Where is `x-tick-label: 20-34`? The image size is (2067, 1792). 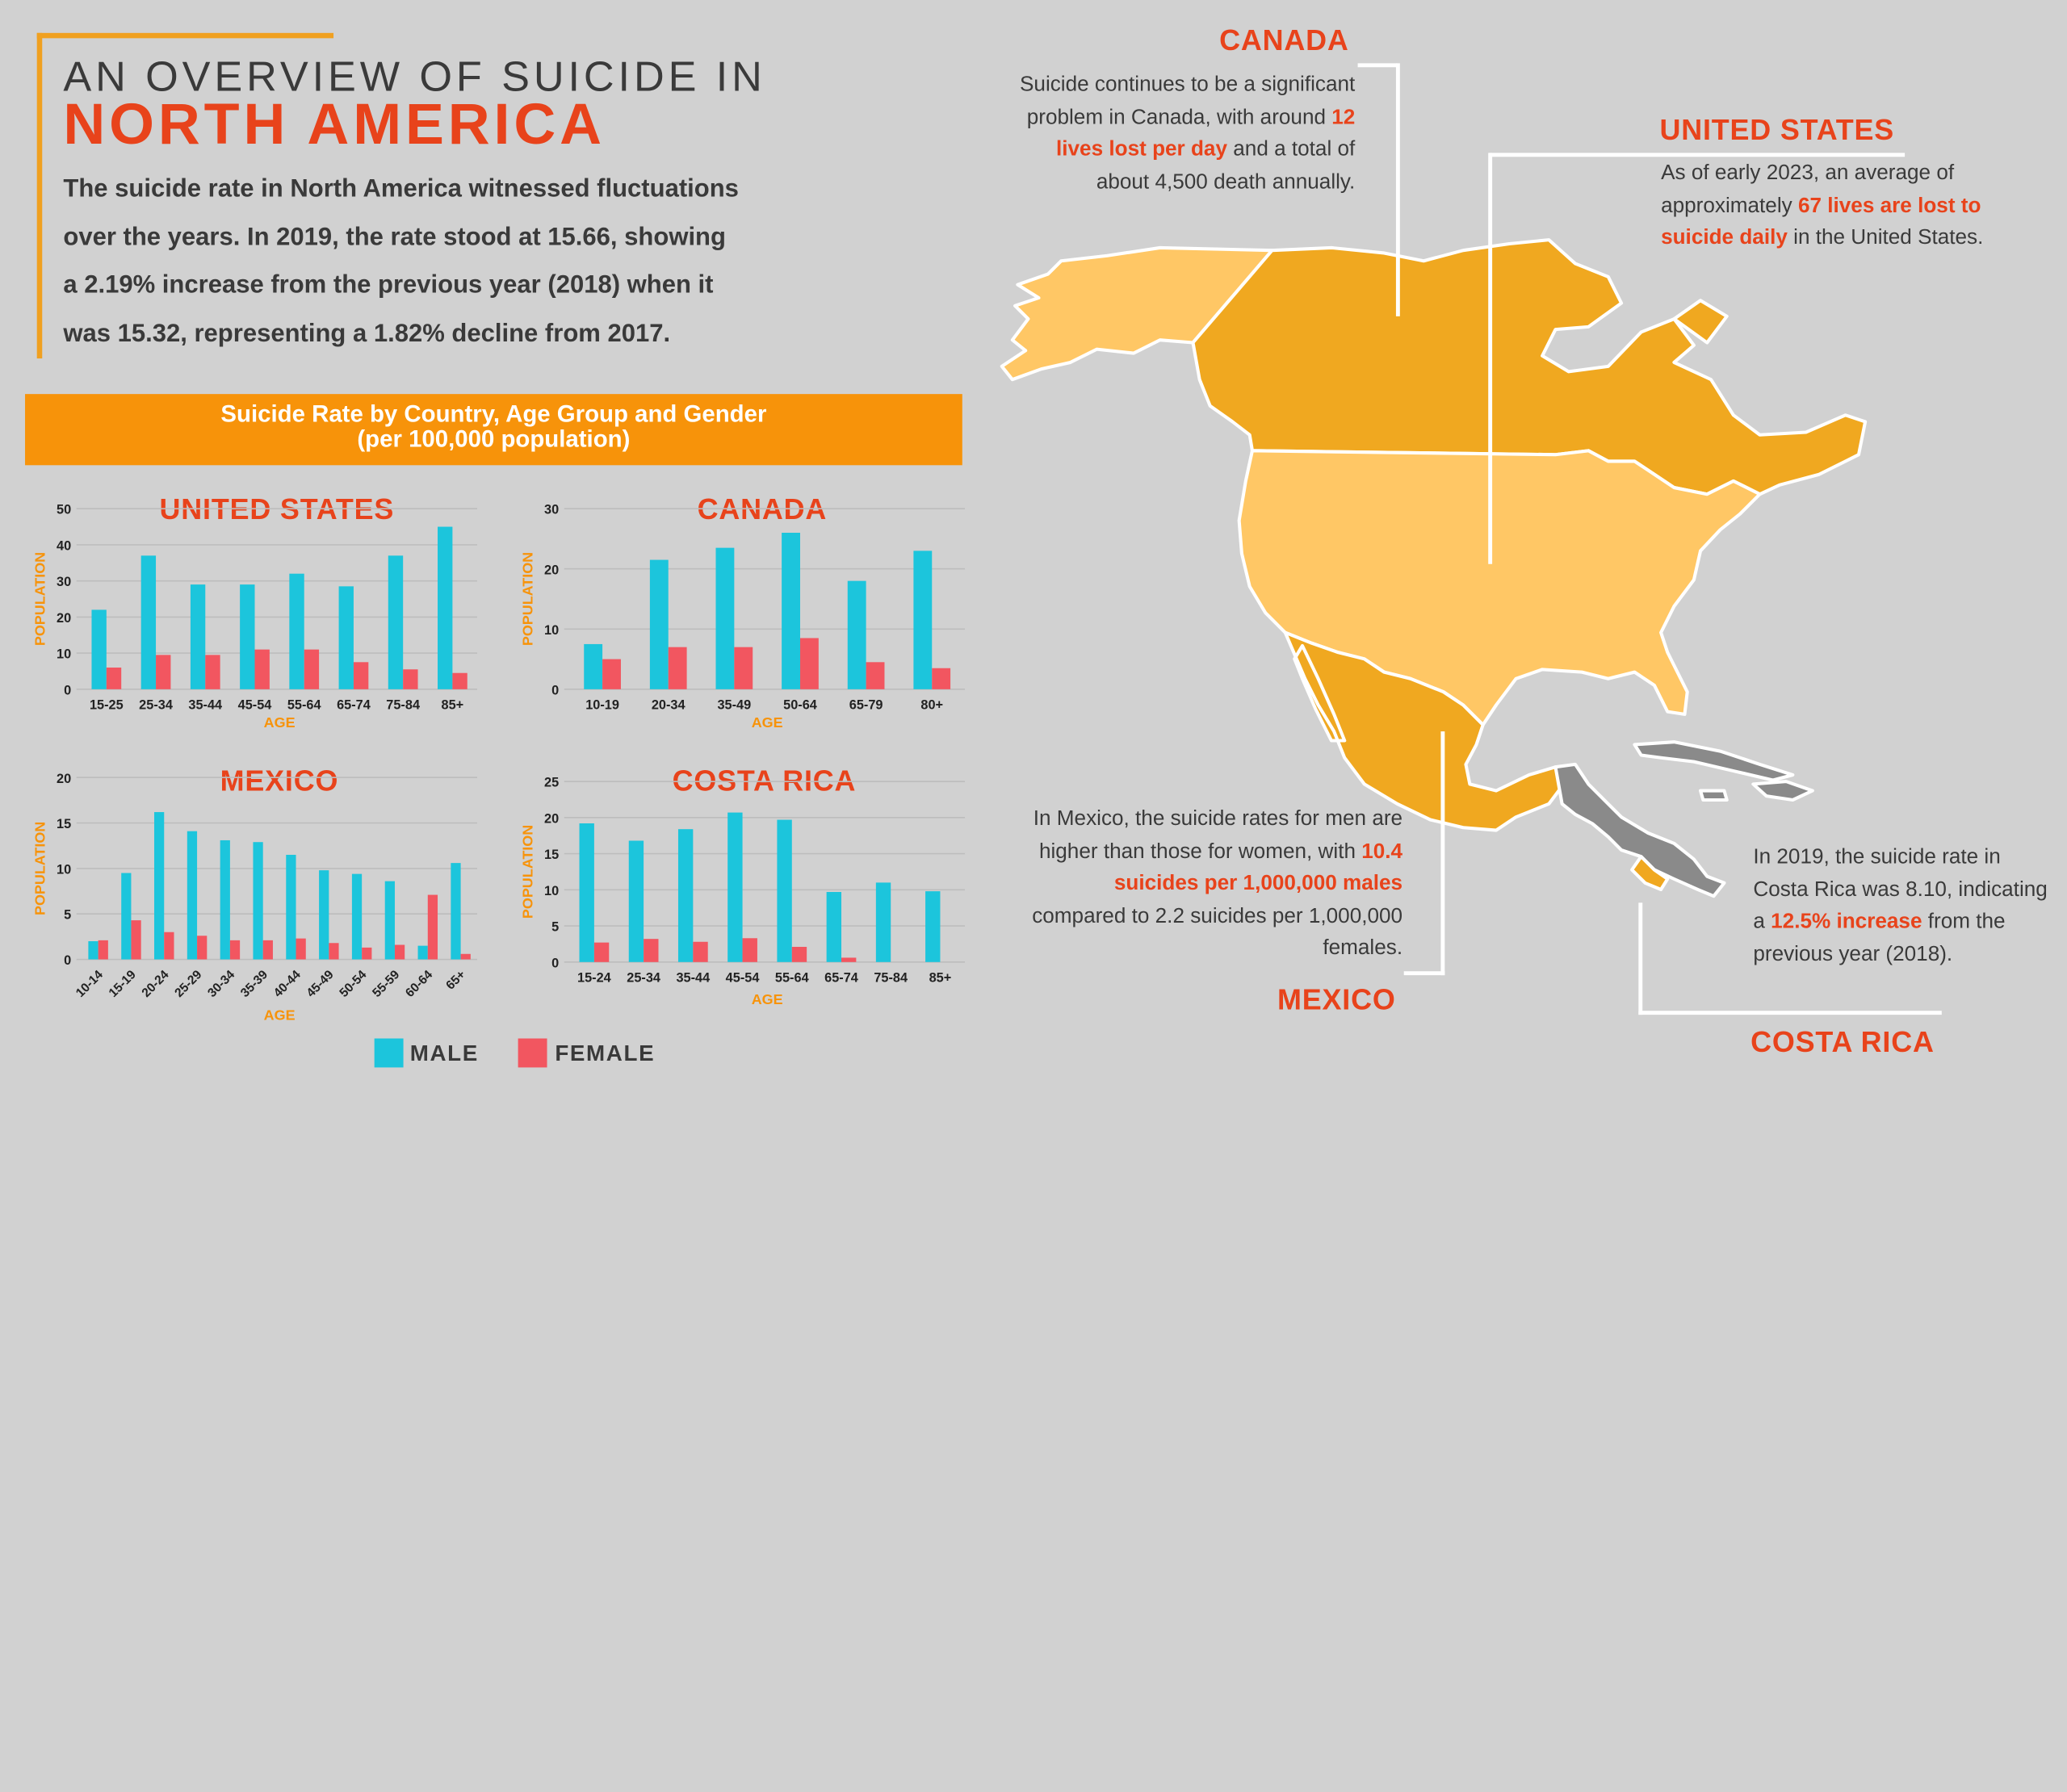
x-tick-label: 20-34 is located at coordinates (669, 704).